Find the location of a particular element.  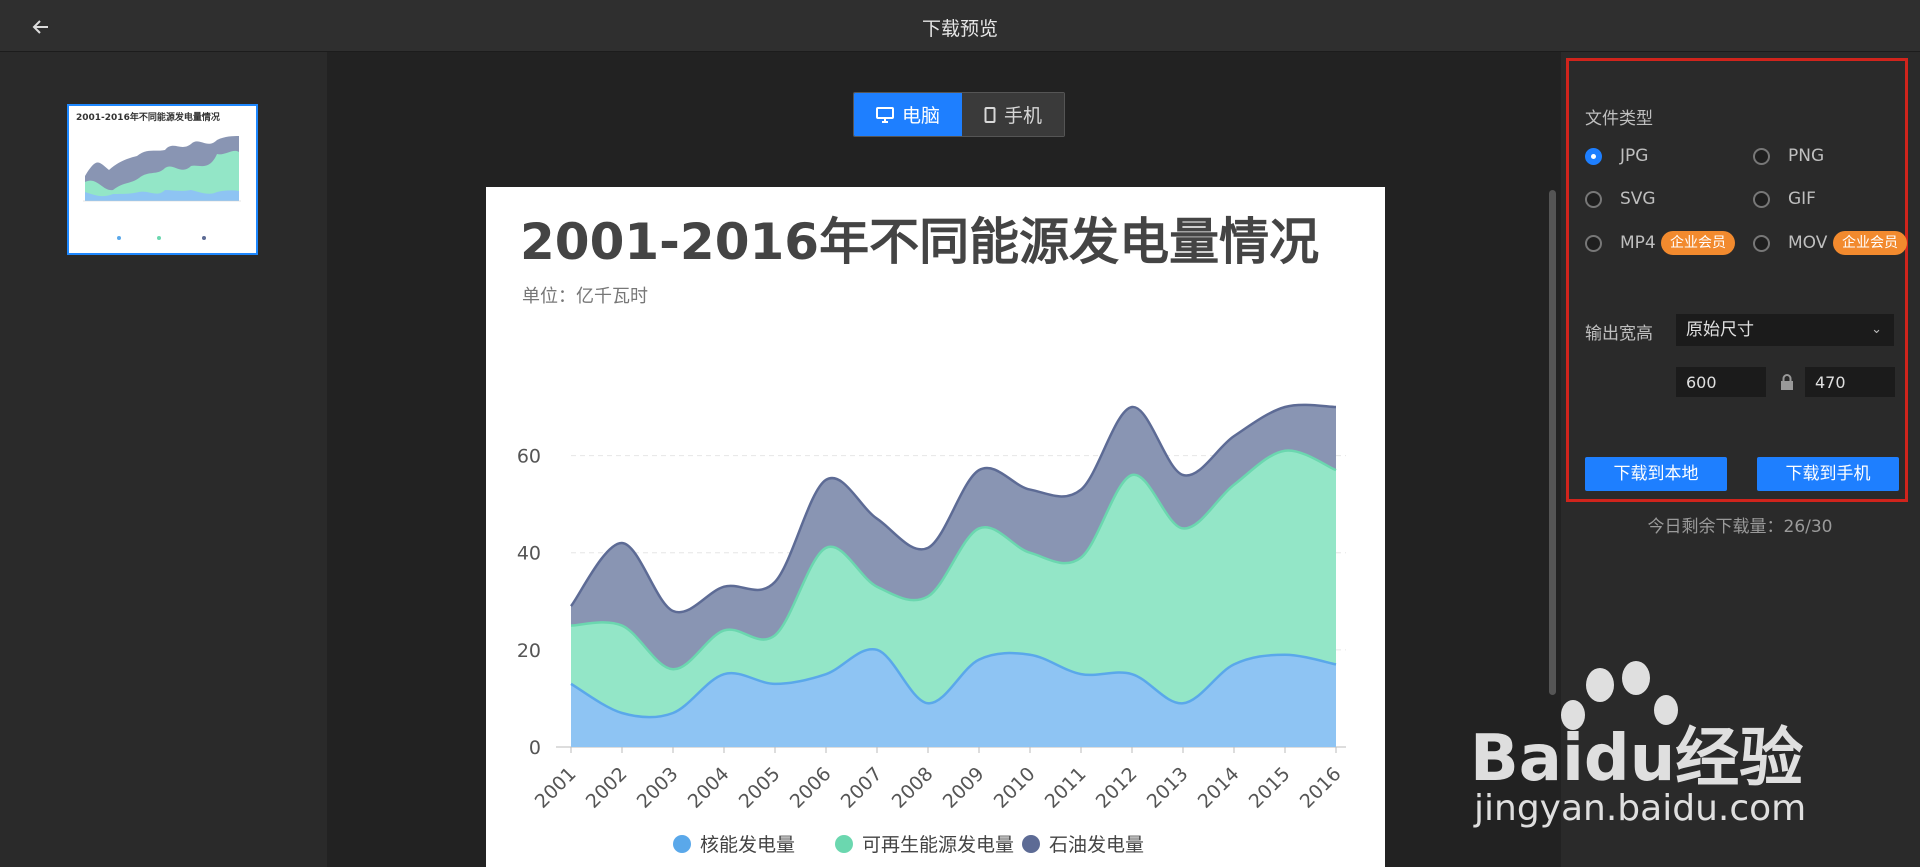

file-type-label: 文件类型 is located at coordinates (1619, 119).